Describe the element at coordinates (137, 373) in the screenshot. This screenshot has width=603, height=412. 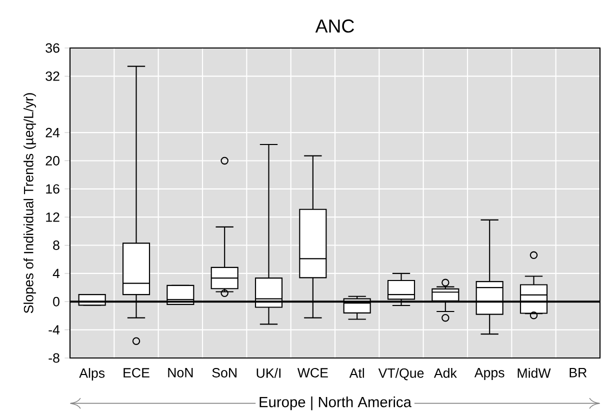
I see `x-tick-label: ECE` at that location.